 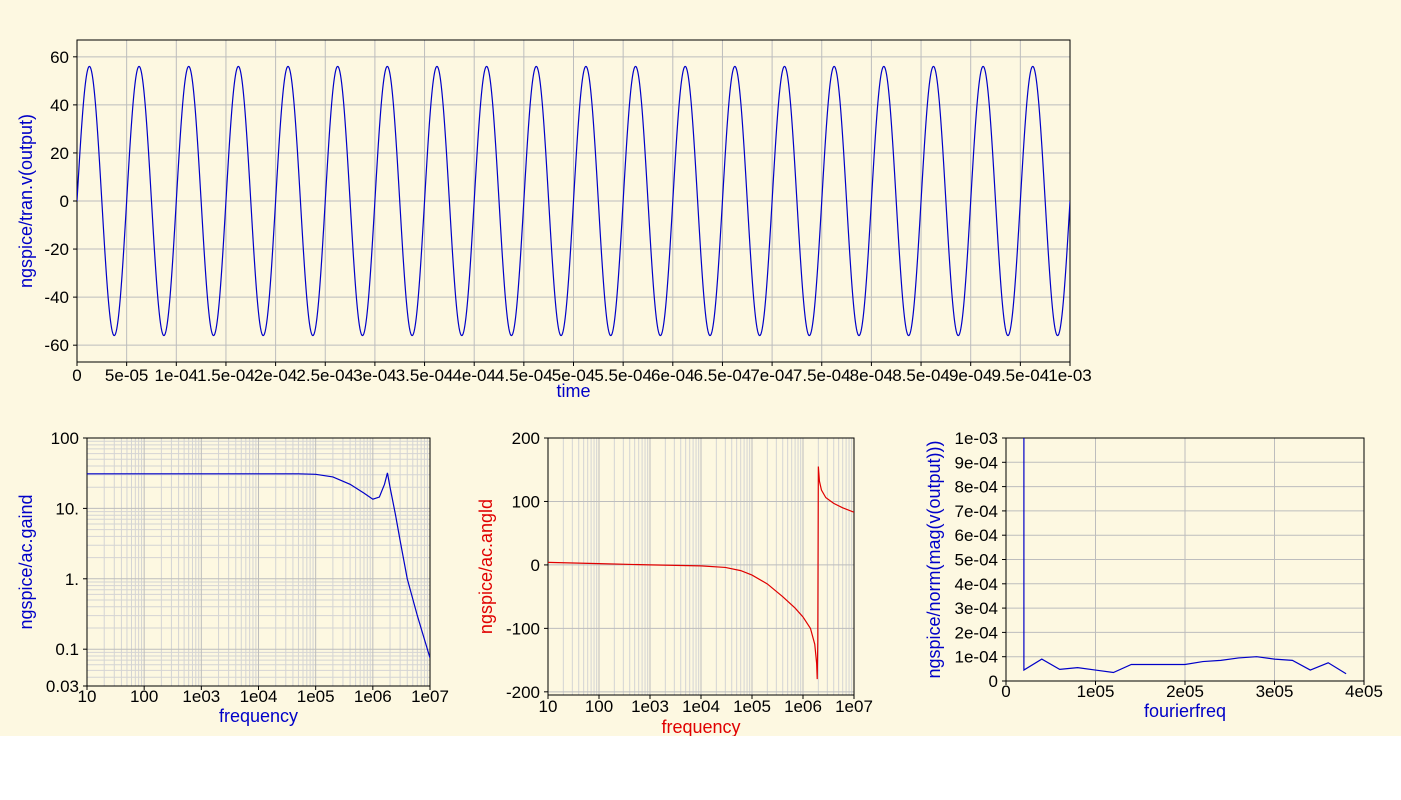 What do you see at coordinates (72, 579) in the screenshot?
I see `gain-y-tick-label: 1.` at bounding box center [72, 579].